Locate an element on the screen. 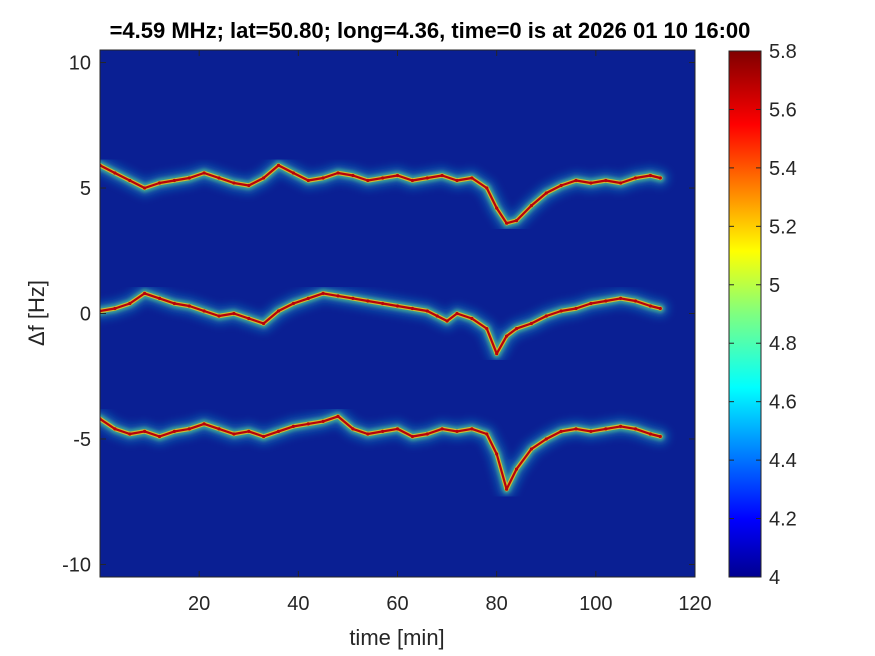 The width and height of the screenshot is (875, 656). y-axis-label: Δf [Hz] is located at coordinates (36, 313).